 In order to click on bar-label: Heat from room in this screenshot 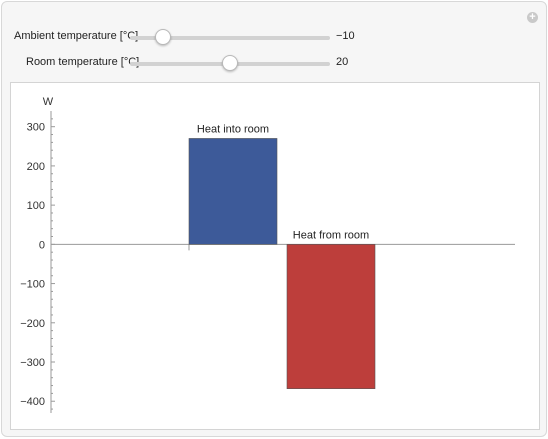, I will do `click(331, 235)`.